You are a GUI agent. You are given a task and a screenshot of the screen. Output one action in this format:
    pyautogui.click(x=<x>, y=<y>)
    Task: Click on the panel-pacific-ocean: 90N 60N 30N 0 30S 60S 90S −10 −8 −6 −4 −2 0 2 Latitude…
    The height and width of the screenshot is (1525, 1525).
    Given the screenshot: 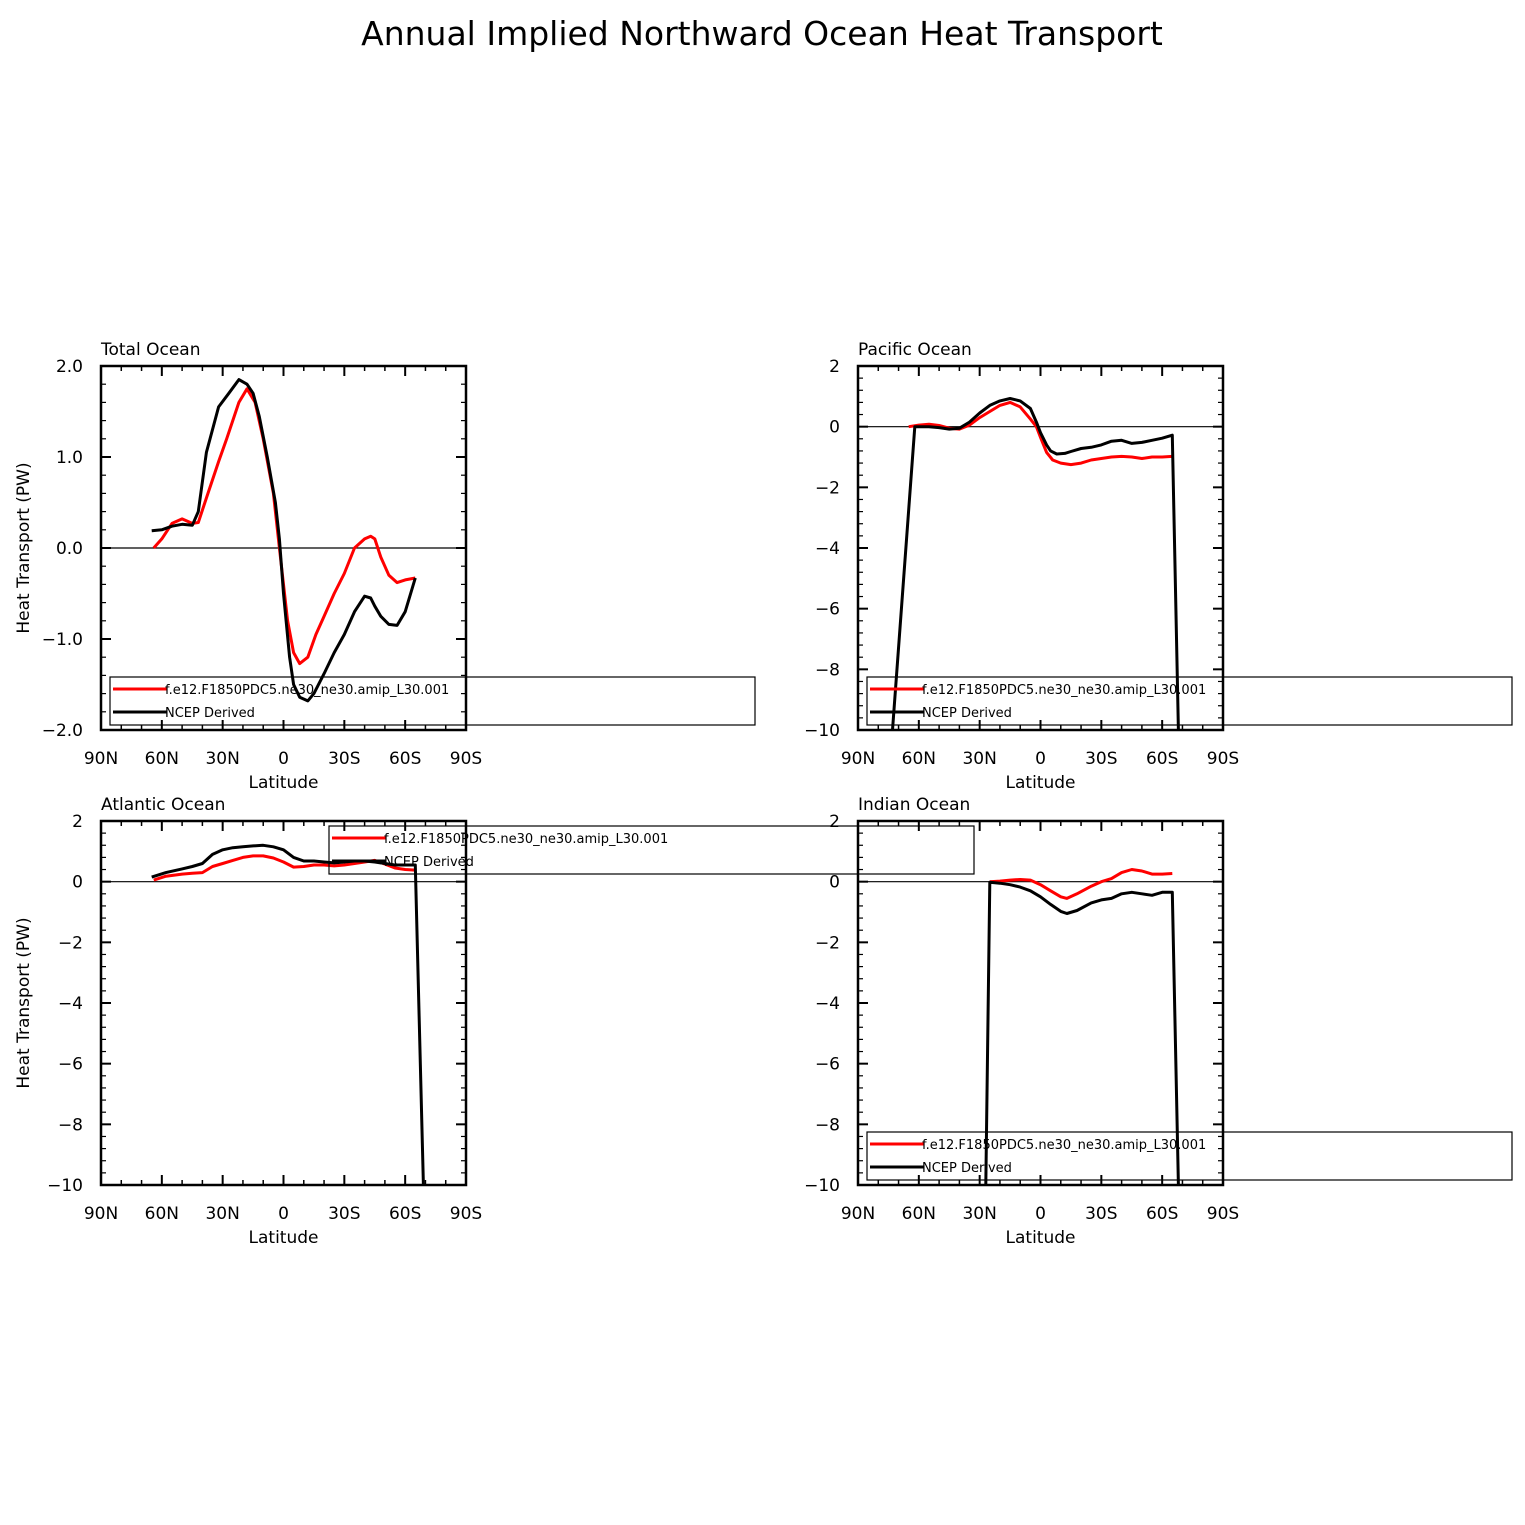 What is the action you would take?
    pyautogui.click(x=1158, y=566)
    